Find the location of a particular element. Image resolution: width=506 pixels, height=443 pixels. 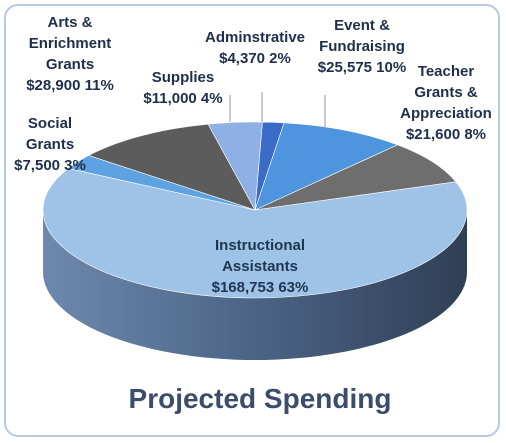

slice-label-line: $21,600 8% is located at coordinates (446, 134).